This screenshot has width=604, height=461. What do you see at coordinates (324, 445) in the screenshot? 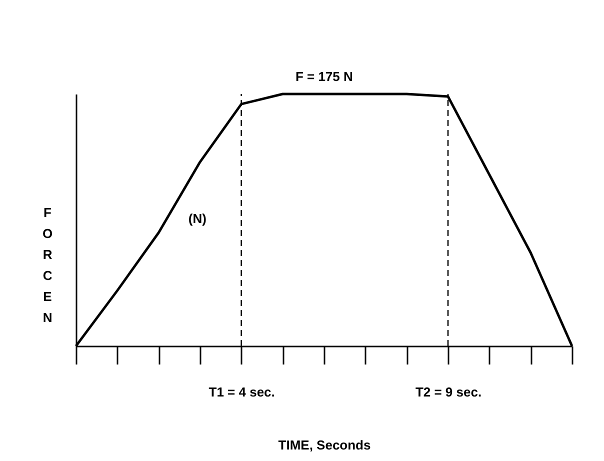
I see `x-axis-title: TIME, Seconds` at bounding box center [324, 445].